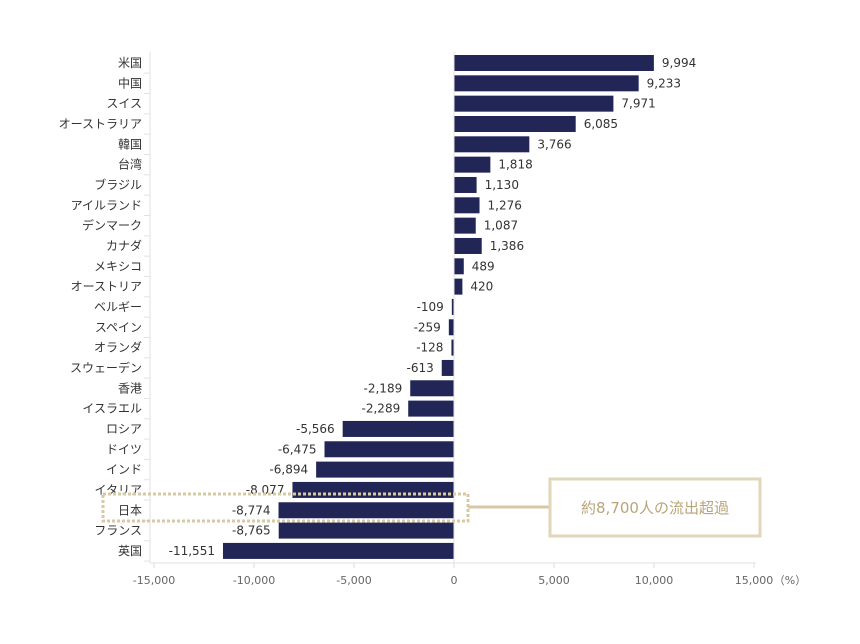 This screenshot has height=644, width=860. Describe the element at coordinates (288, 470) in the screenshot. I see `value-label: -6,894` at that location.